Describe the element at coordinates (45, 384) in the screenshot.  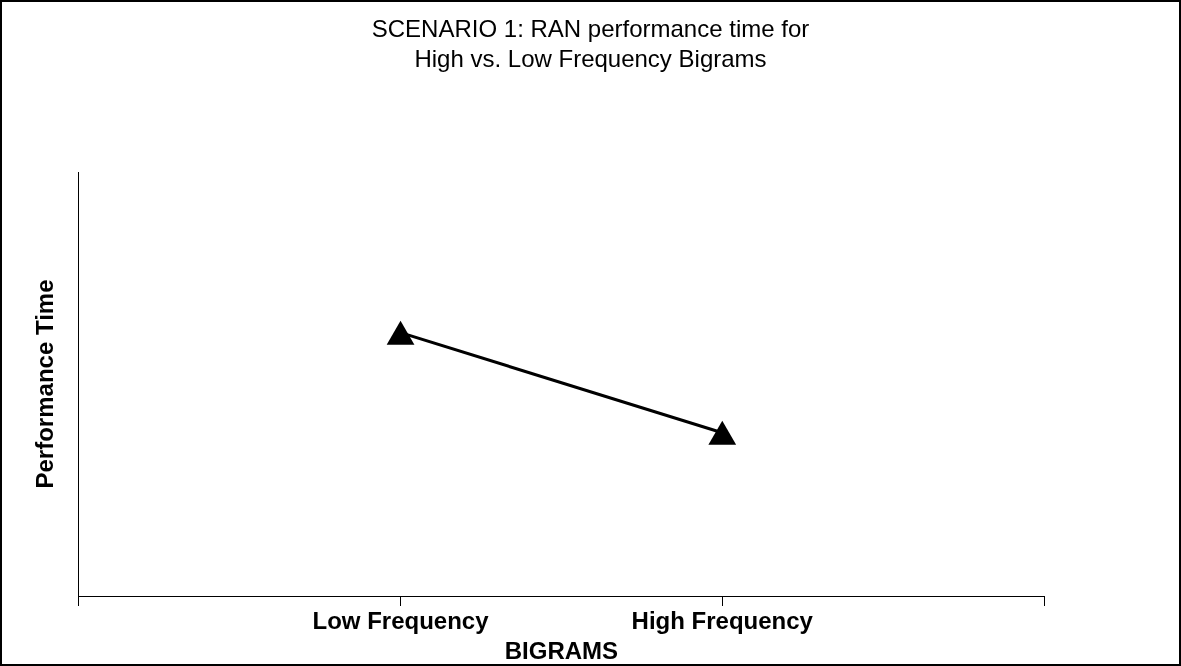
I see `y-axis-title: Performance Time` at that location.